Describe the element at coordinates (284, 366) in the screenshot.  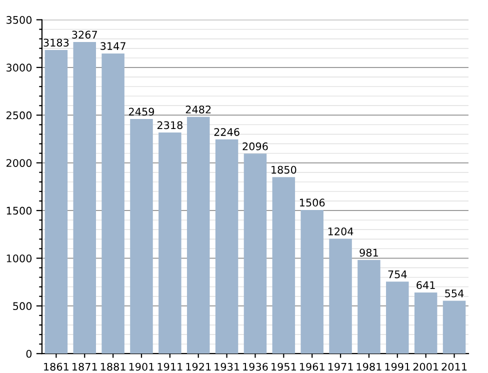
I see `x-tick-label: 1951` at that location.